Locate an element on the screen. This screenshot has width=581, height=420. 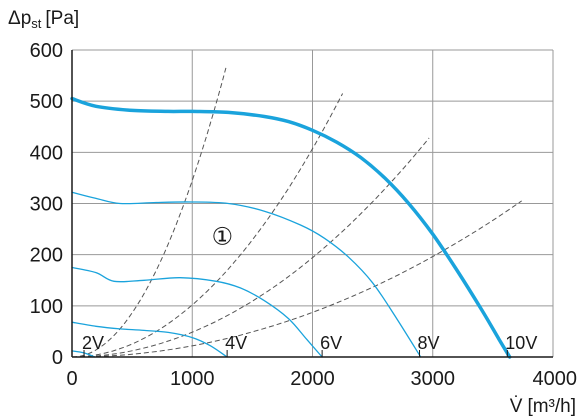
curve-label-4v: 4V is located at coordinates (236, 343).